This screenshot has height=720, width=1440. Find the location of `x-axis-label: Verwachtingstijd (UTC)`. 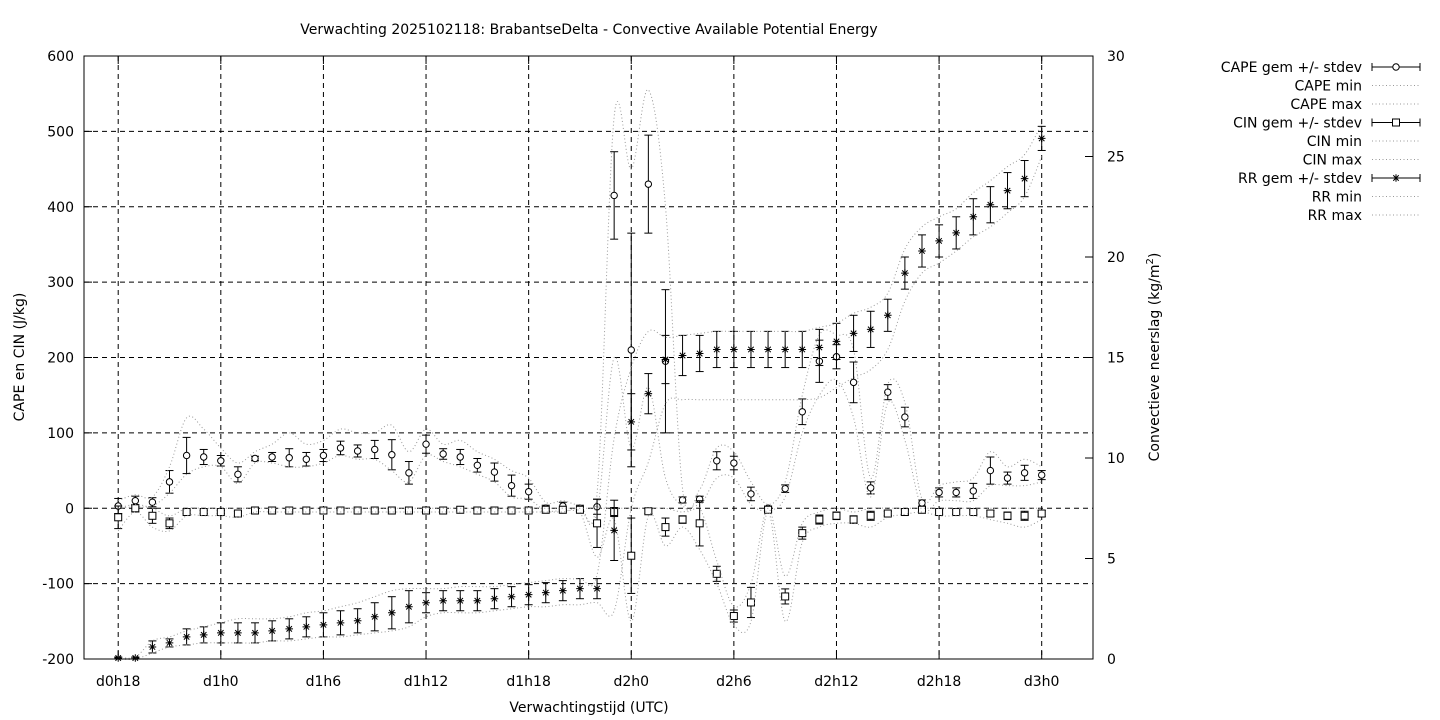

x-axis-label: Verwachtingstijd (UTC) is located at coordinates (588, 708).